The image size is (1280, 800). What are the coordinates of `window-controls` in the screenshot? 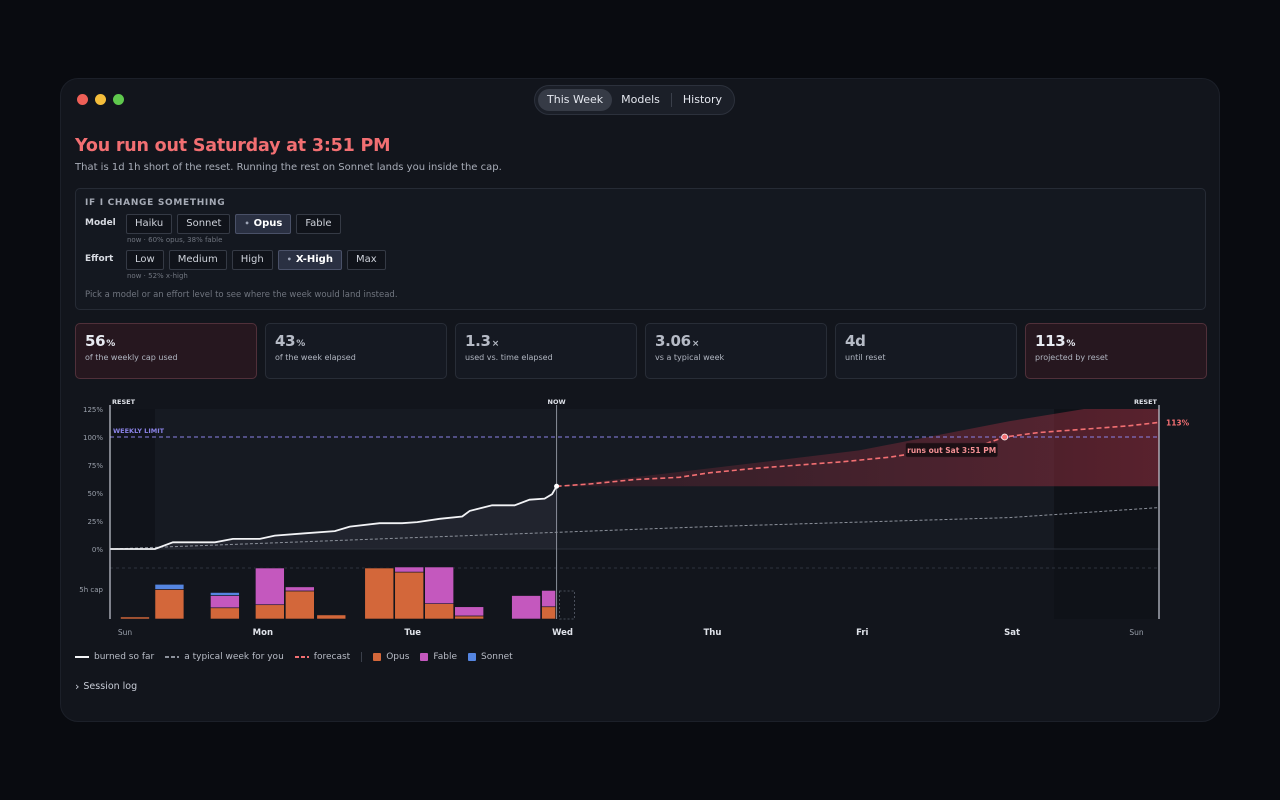 It's located at (100, 99).